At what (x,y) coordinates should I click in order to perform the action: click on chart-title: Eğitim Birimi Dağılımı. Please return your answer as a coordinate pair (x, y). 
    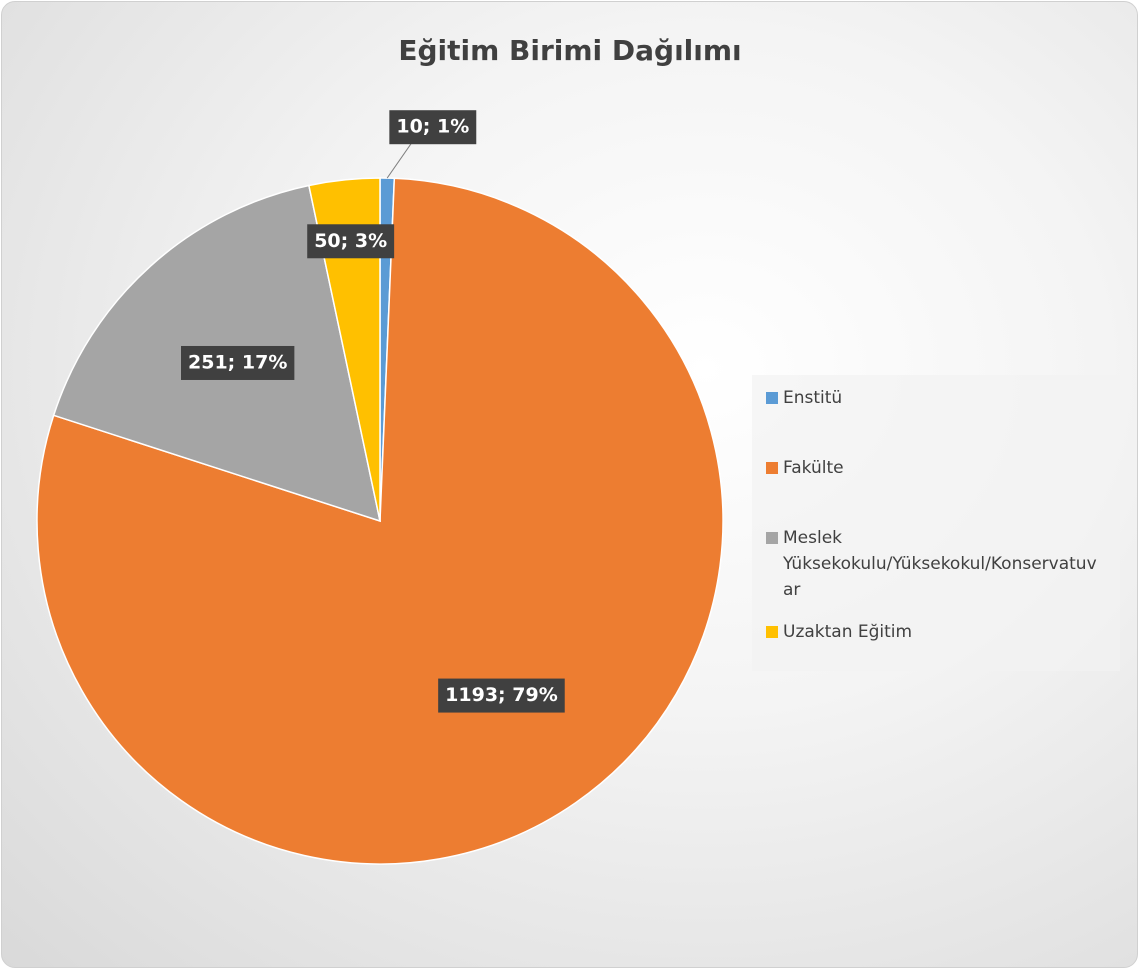
    Looking at the image, I should click on (569, 50).